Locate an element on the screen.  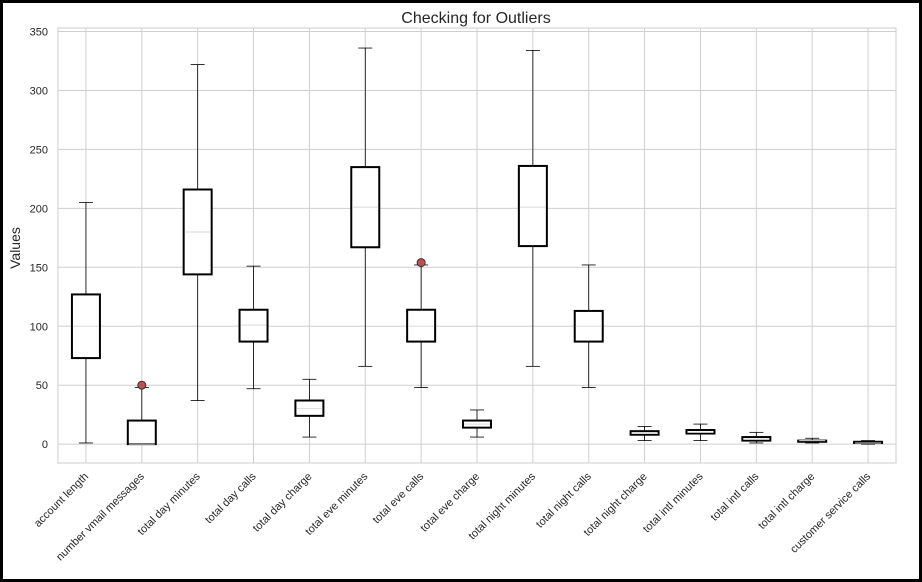
box-total-day-minutes is located at coordinates (197, 232).